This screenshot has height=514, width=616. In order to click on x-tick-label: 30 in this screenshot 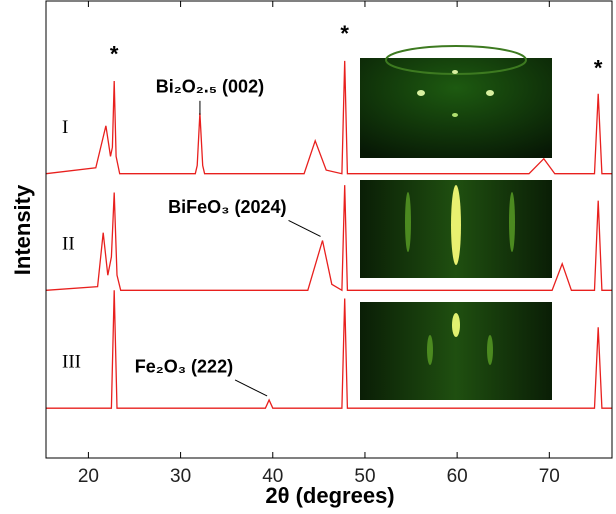, I will do `click(180, 476)`.